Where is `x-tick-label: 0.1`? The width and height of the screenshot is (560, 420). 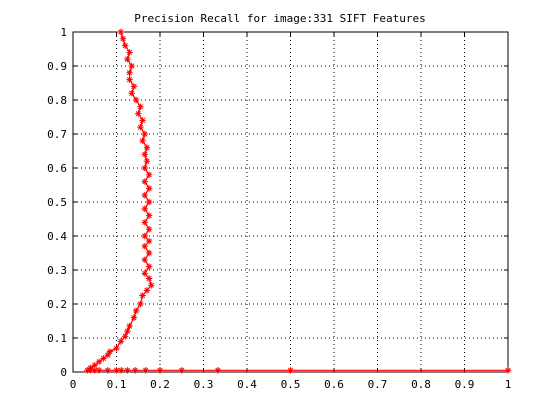 x-tick-label: 0.1 is located at coordinates (117, 384).